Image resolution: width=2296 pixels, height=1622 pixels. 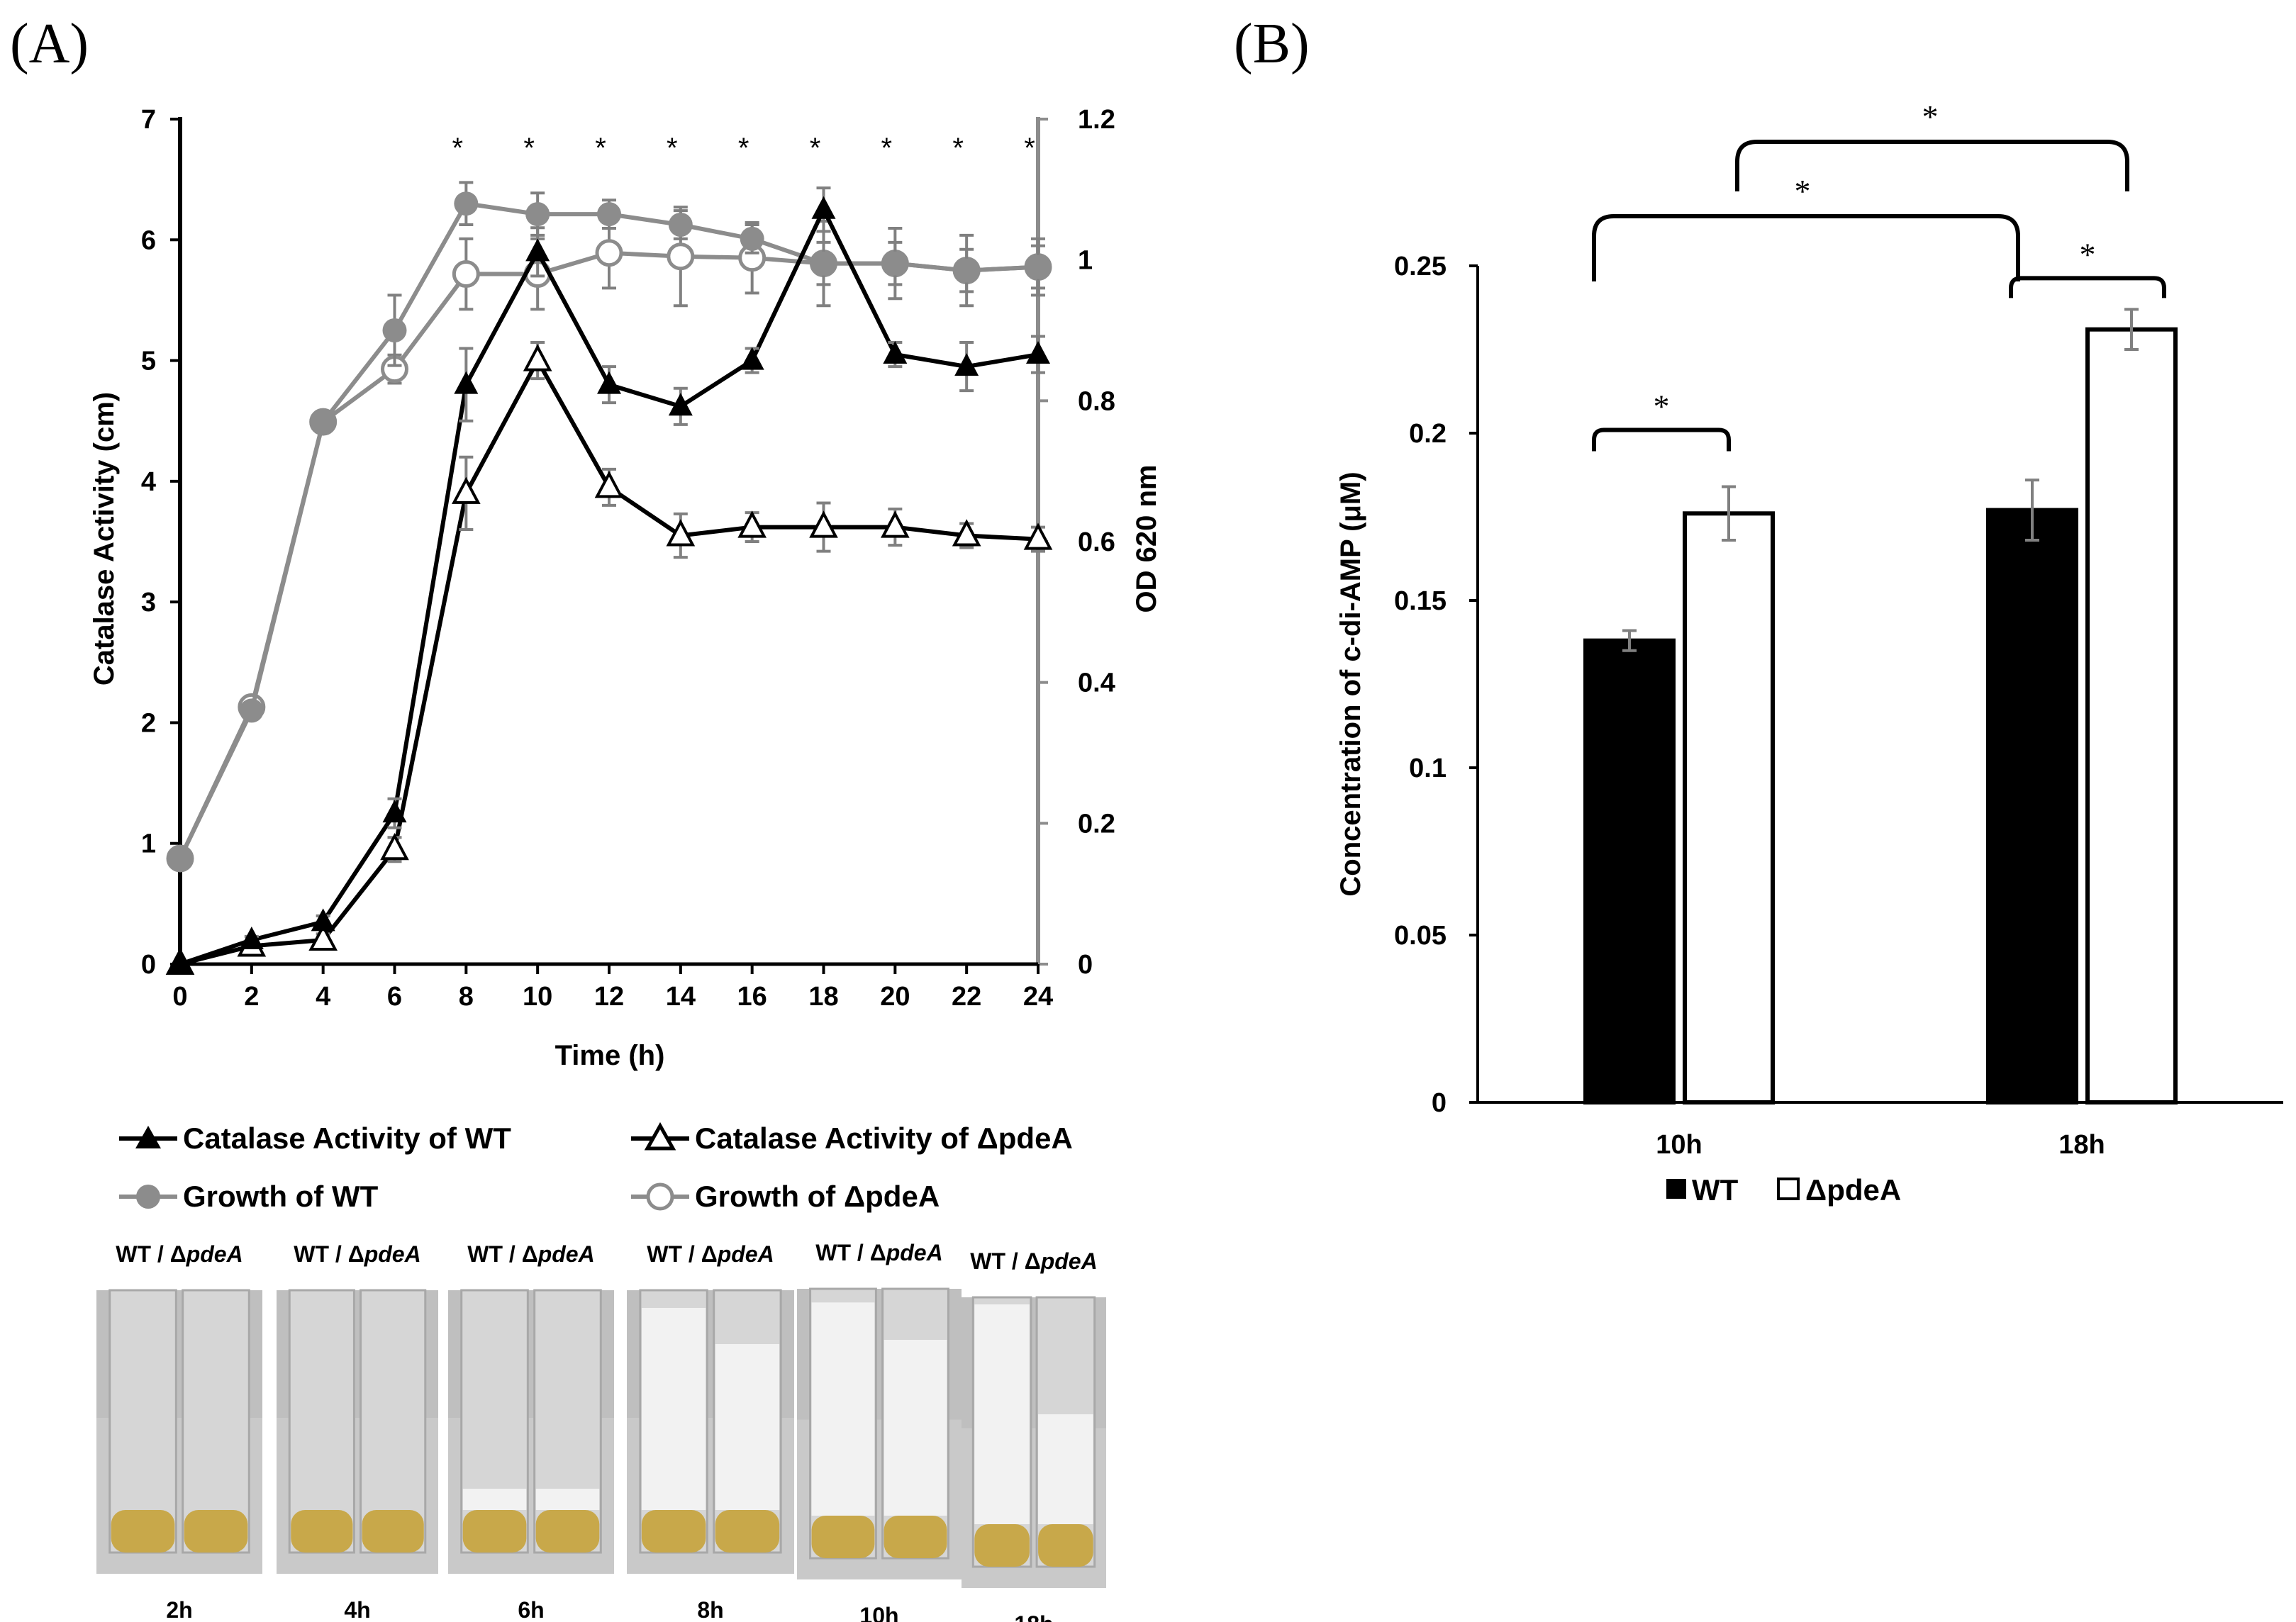 I want to click on x-tick-label: 12, so click(x=609, y=997).